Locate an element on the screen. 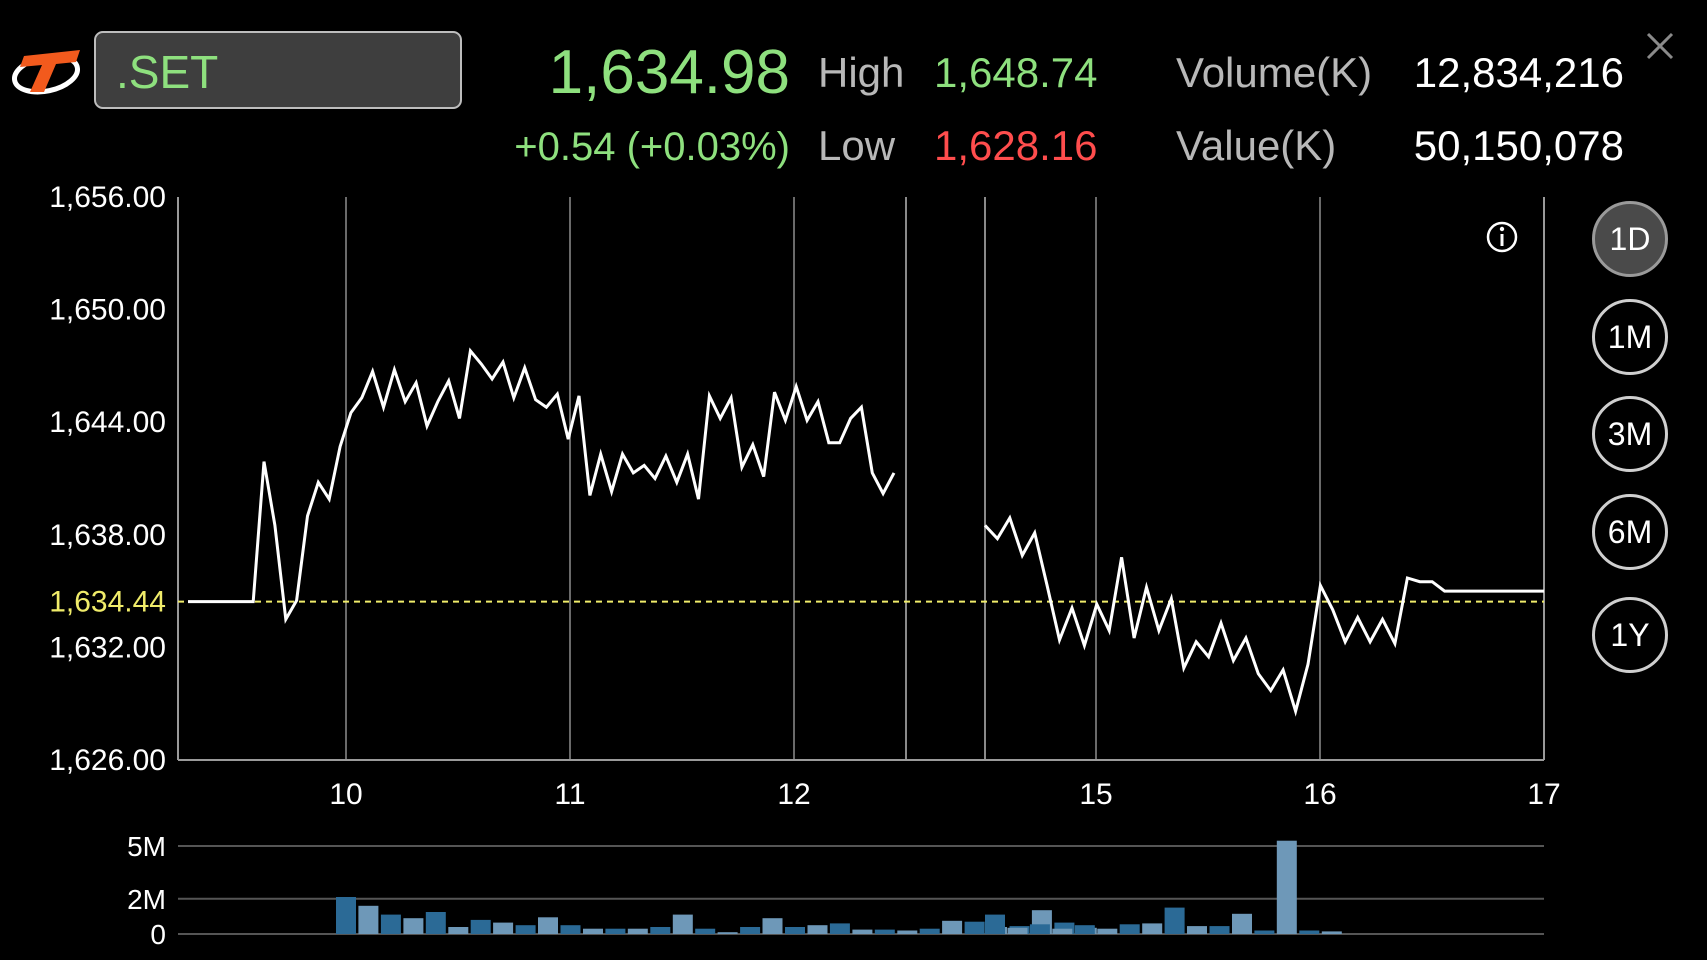  prior-close-label: 1,634.44 is located at coordinates (107, 602).